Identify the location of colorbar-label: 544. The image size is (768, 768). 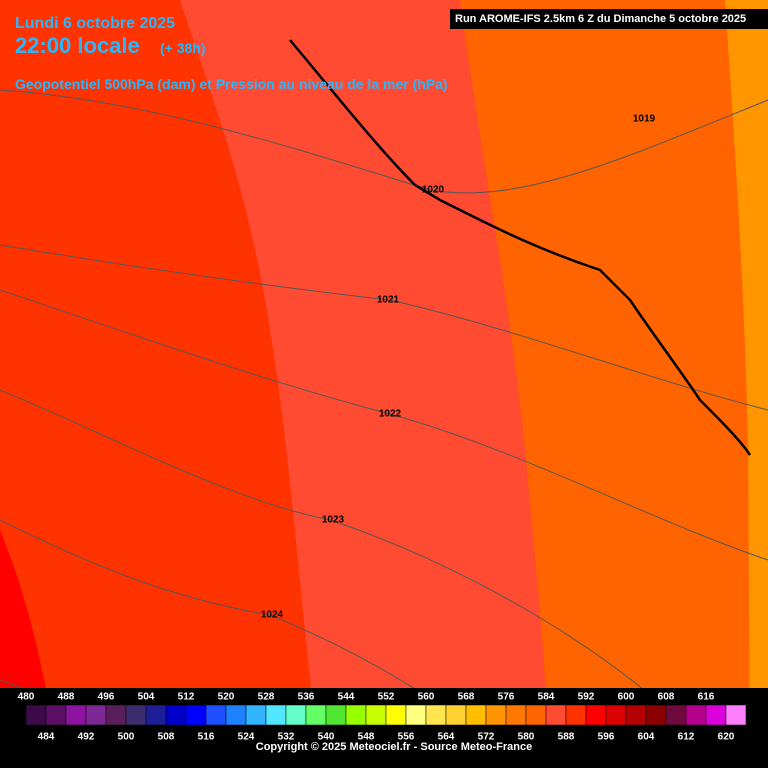
(346, 697).